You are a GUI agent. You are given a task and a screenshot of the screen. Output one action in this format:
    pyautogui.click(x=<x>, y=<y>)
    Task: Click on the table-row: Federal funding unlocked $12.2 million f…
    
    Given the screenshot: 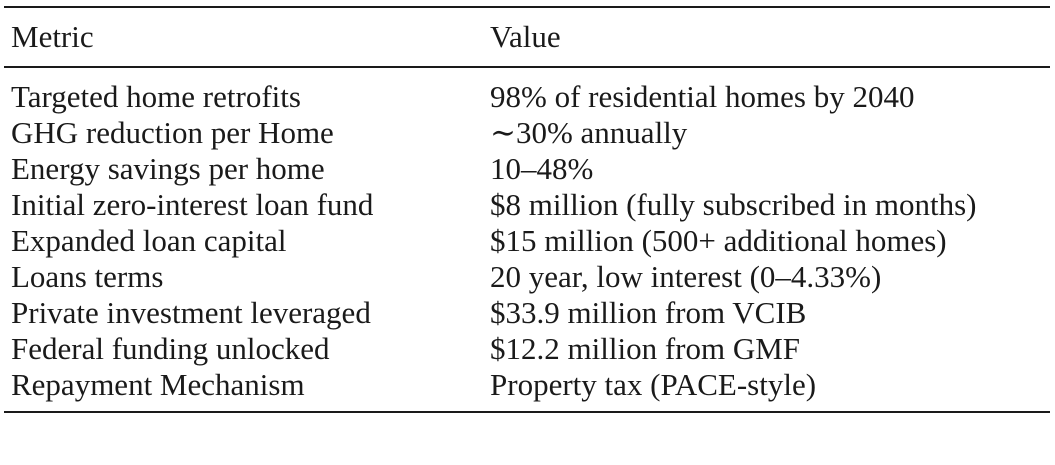 What is the action you would take?
    pyautogui.click(x=527, y=349)
    